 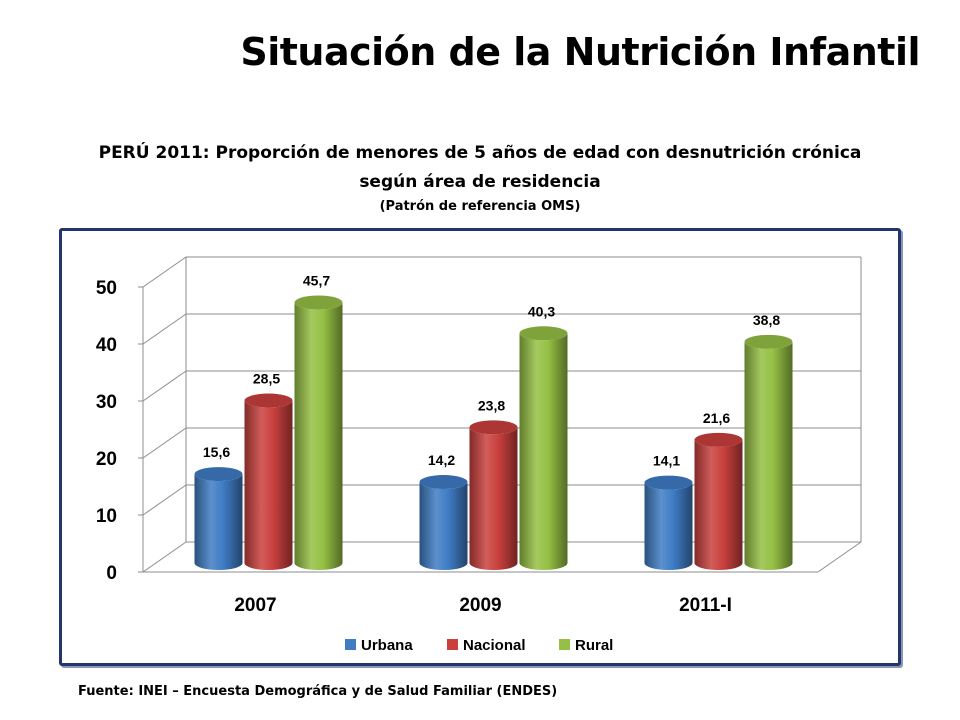 I want to click on legend-label-rural: Rural, so click(x=594, y=645).